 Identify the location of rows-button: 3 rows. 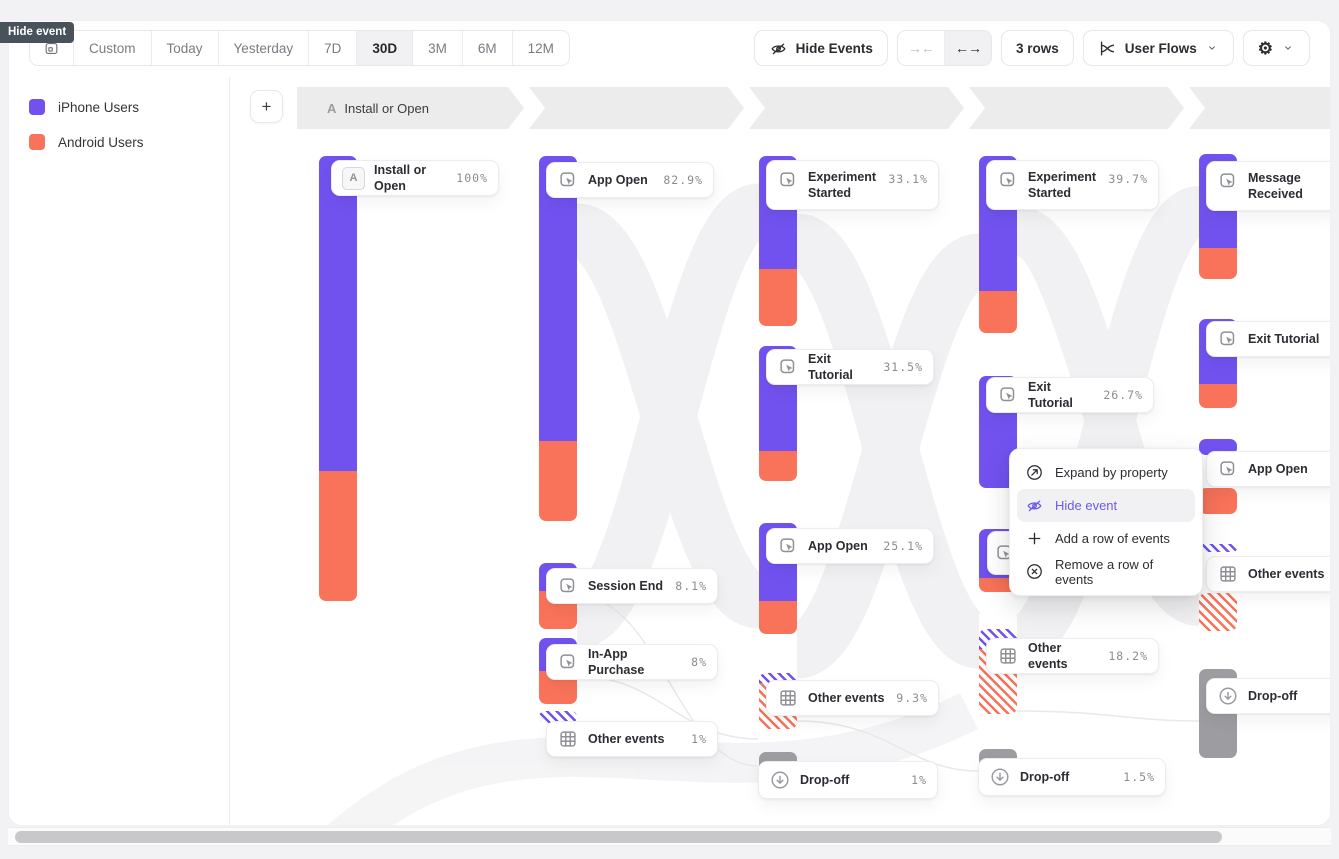
(1037, 48).